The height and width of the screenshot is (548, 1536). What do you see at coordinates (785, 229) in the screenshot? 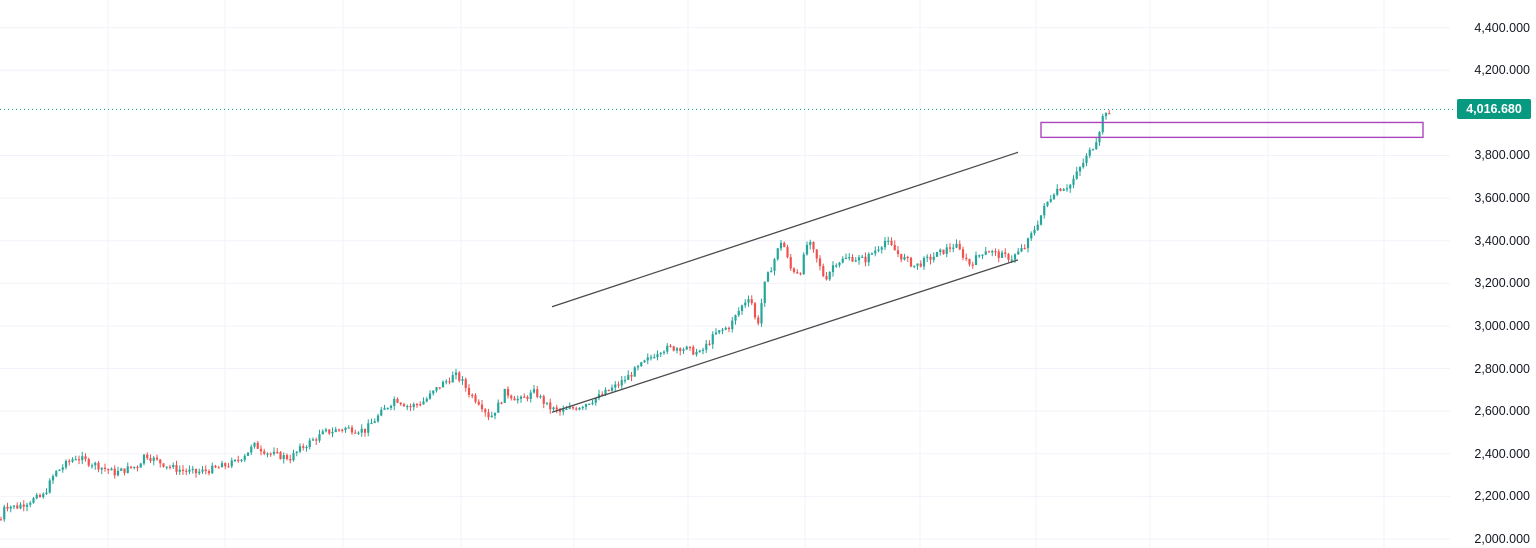
I see `trendline` at bounding box center [785, 229].